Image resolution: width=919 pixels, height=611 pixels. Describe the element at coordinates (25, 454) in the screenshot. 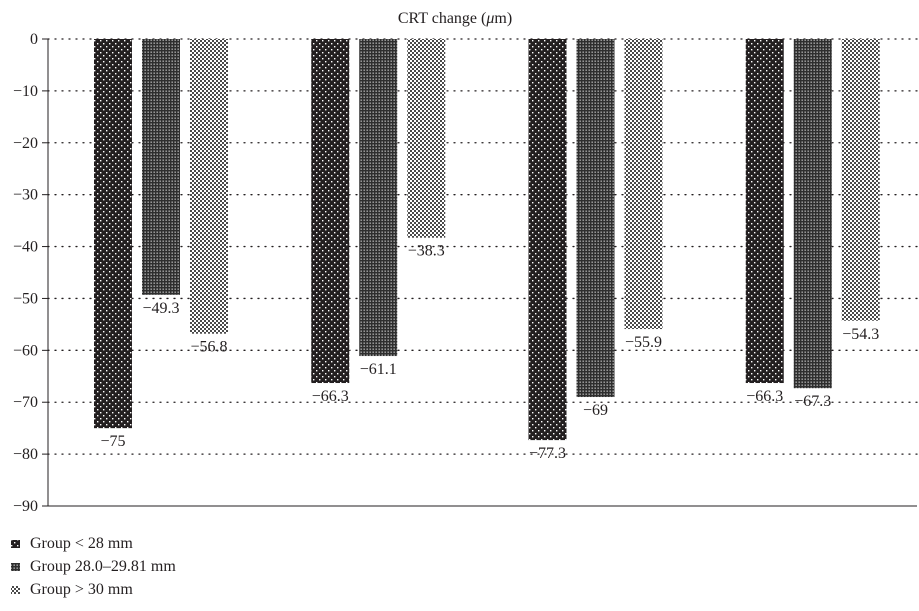

I see `y-tick-label: −80` at that location.